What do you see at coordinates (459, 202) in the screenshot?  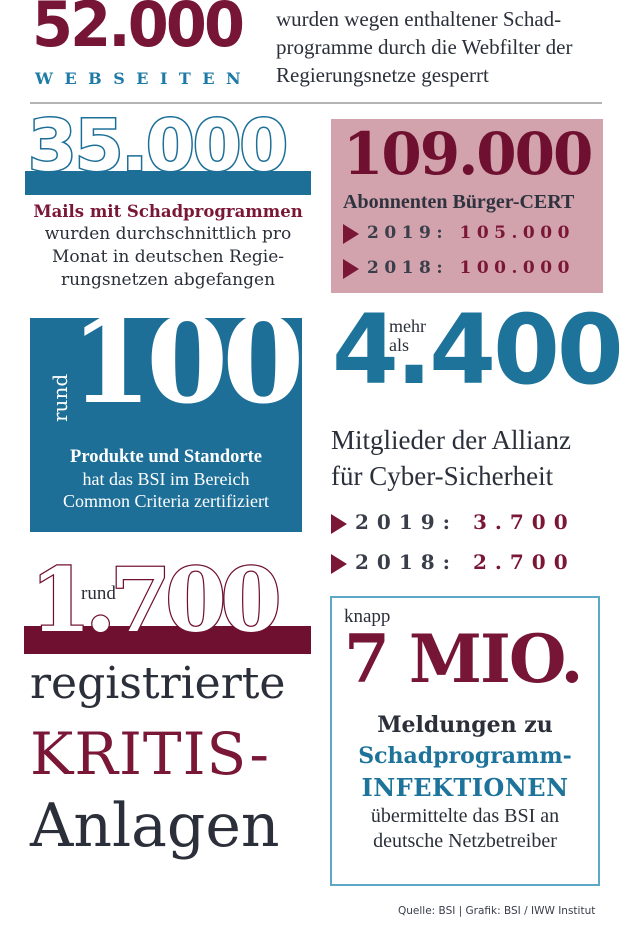 I see `buerger-cert-label: Abonnenten Bürger-CERT` at bounding box center [459, 202].